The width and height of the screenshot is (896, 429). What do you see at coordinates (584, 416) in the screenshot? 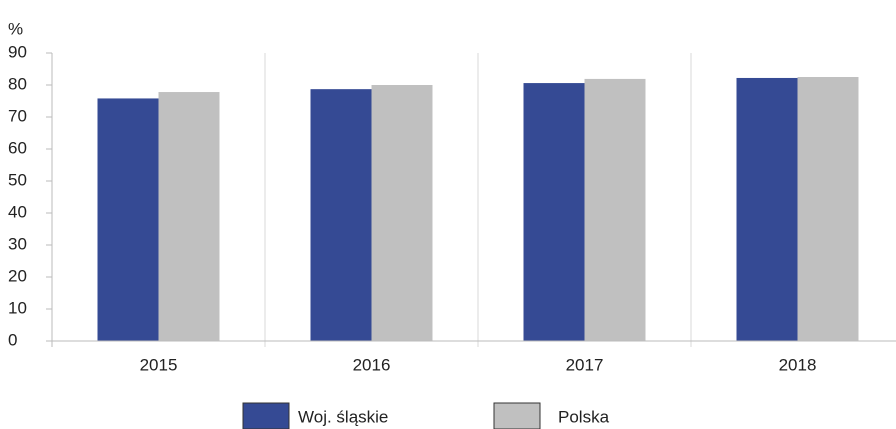
I see `legend-label: Polska` at bounding box center [584, 416].